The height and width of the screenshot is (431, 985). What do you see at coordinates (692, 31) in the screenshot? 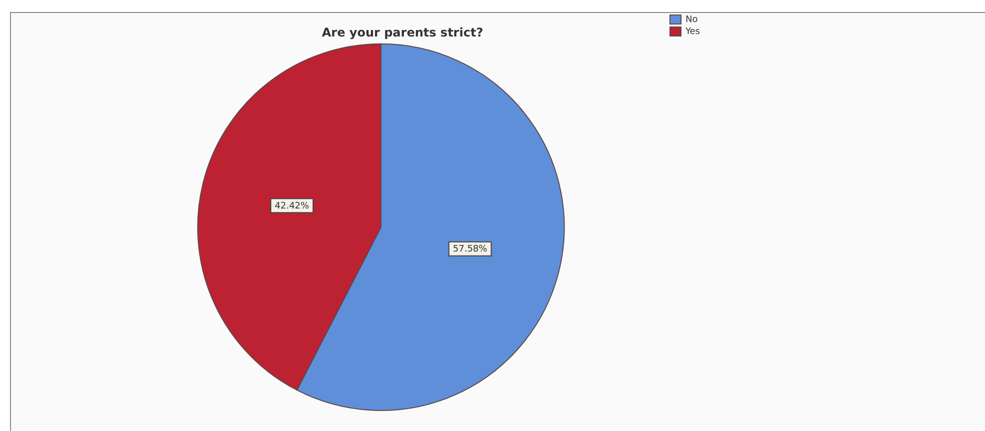
I see `legend-label: Yes` at bounding box center [692, 31].